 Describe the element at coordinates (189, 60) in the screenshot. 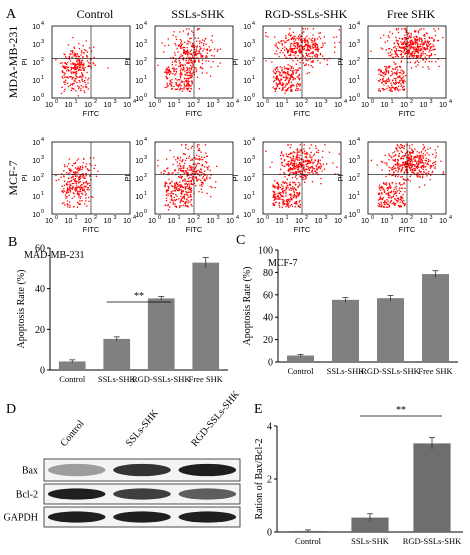

I see `scatter-dots` at that location.